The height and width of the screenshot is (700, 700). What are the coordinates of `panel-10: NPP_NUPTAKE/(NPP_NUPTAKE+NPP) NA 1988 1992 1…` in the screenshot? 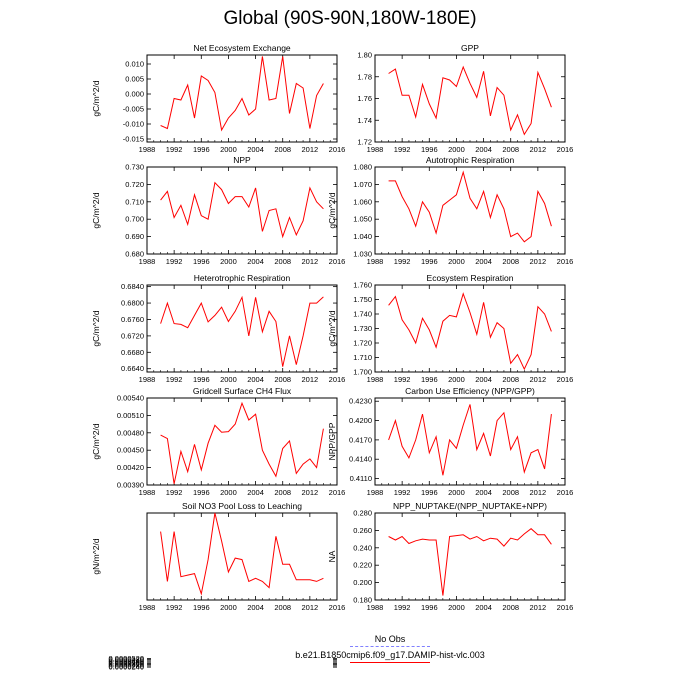 It's located at (450, 556).